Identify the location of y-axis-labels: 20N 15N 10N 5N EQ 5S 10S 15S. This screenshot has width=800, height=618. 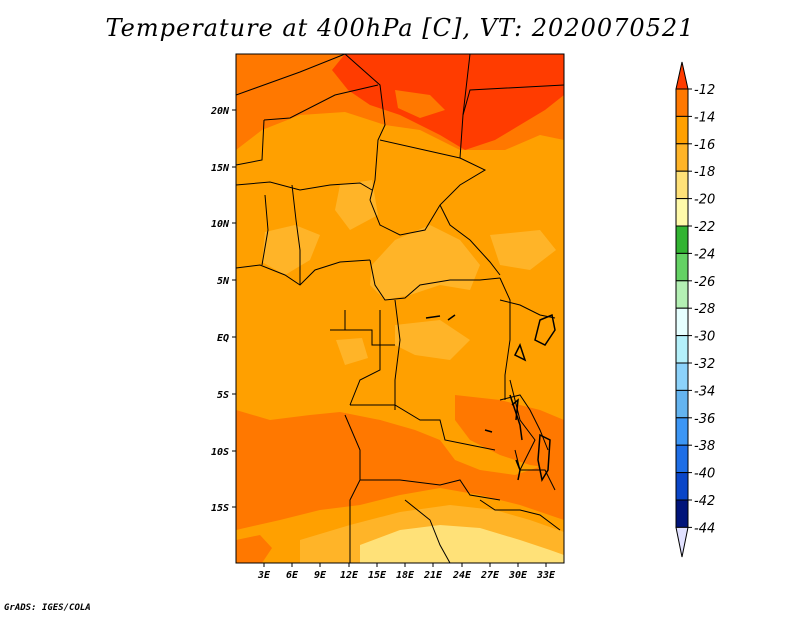
(220, 310).